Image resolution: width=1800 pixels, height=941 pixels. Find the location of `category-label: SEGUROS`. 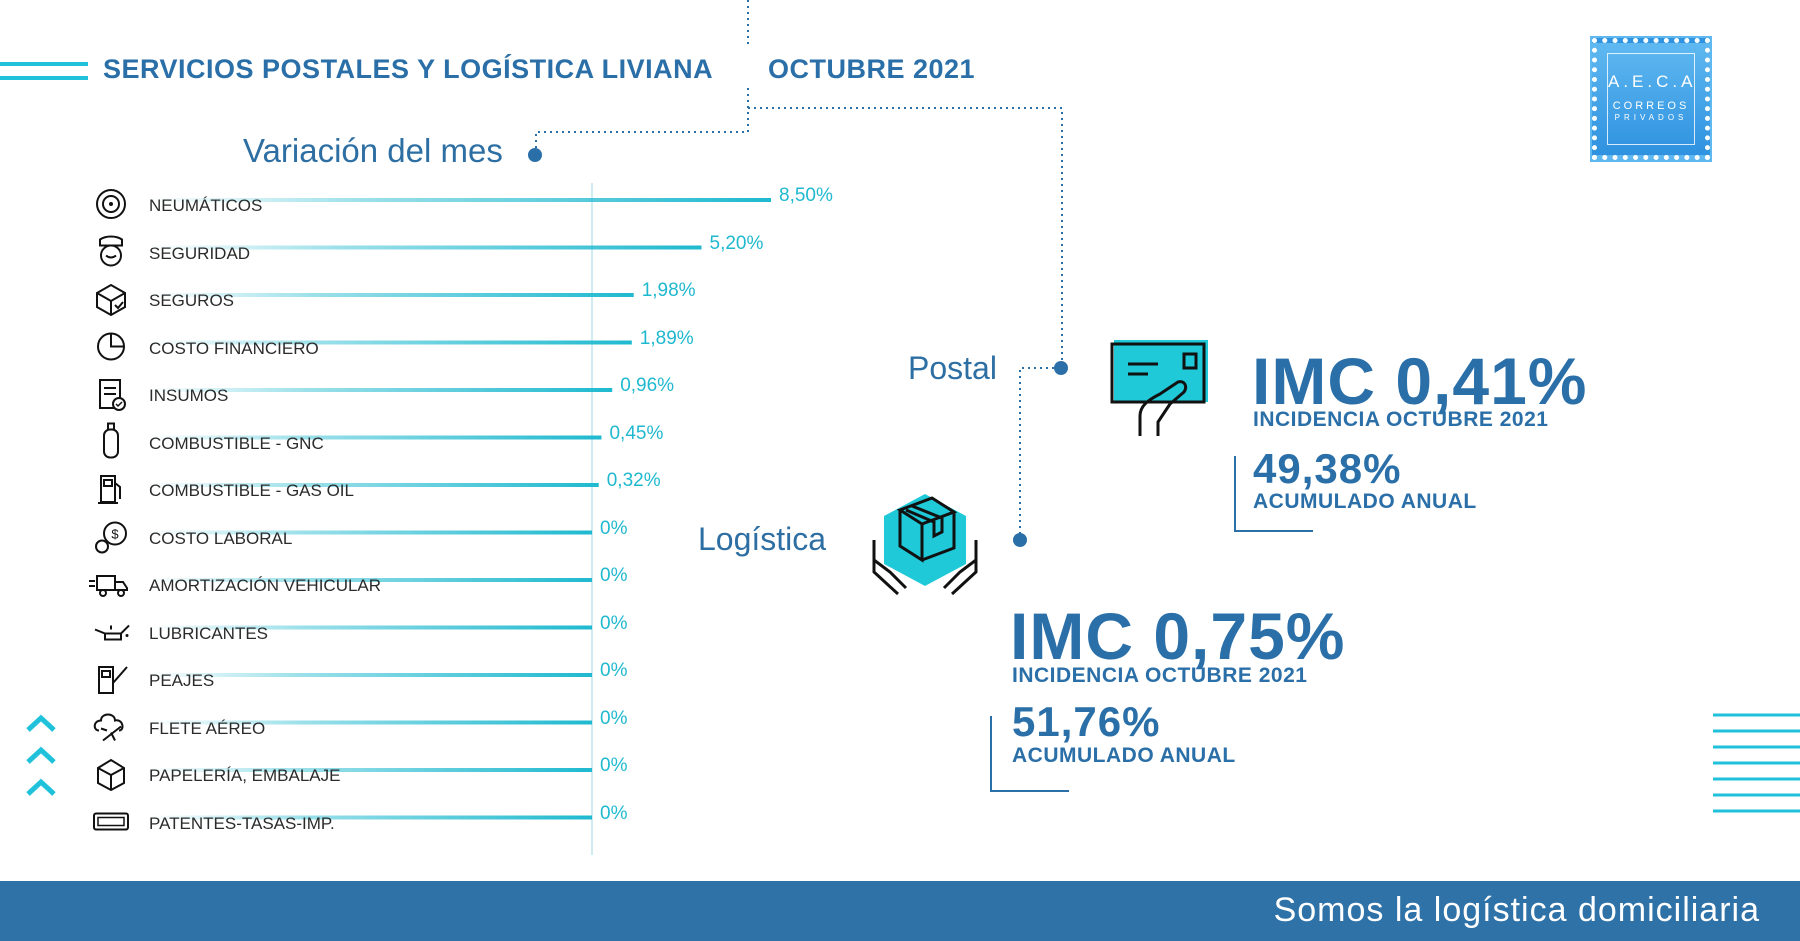

category-label: SEGUROS is located at coordinates (192, 300).